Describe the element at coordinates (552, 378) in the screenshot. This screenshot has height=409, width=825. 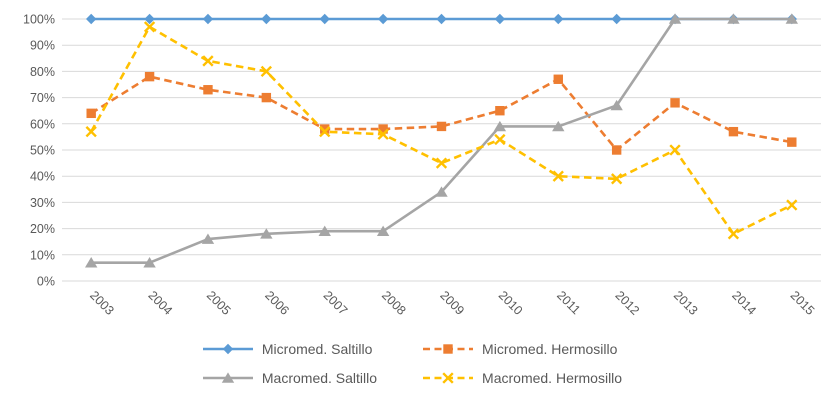
I see `legend-label: Macromed. Hermosillo` at that location.